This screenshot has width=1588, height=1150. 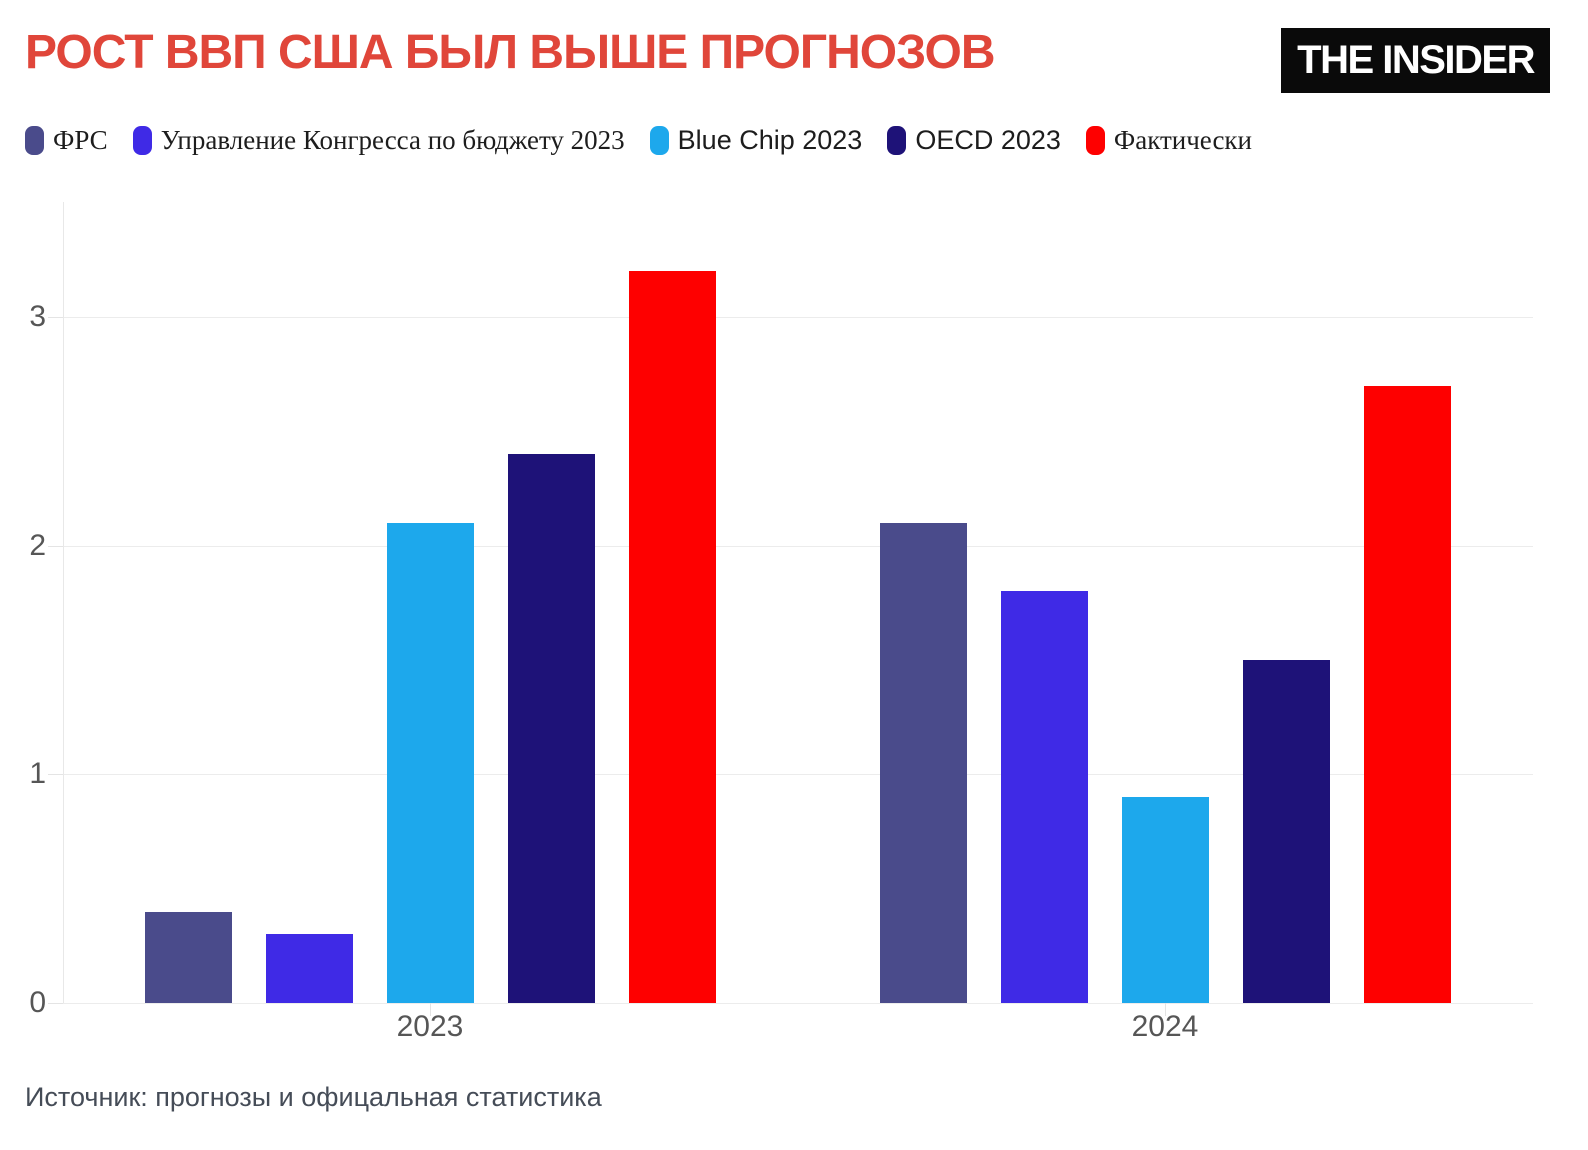 I want to click on legend-item-4: OECD 2023, so click(x=974, y=140).